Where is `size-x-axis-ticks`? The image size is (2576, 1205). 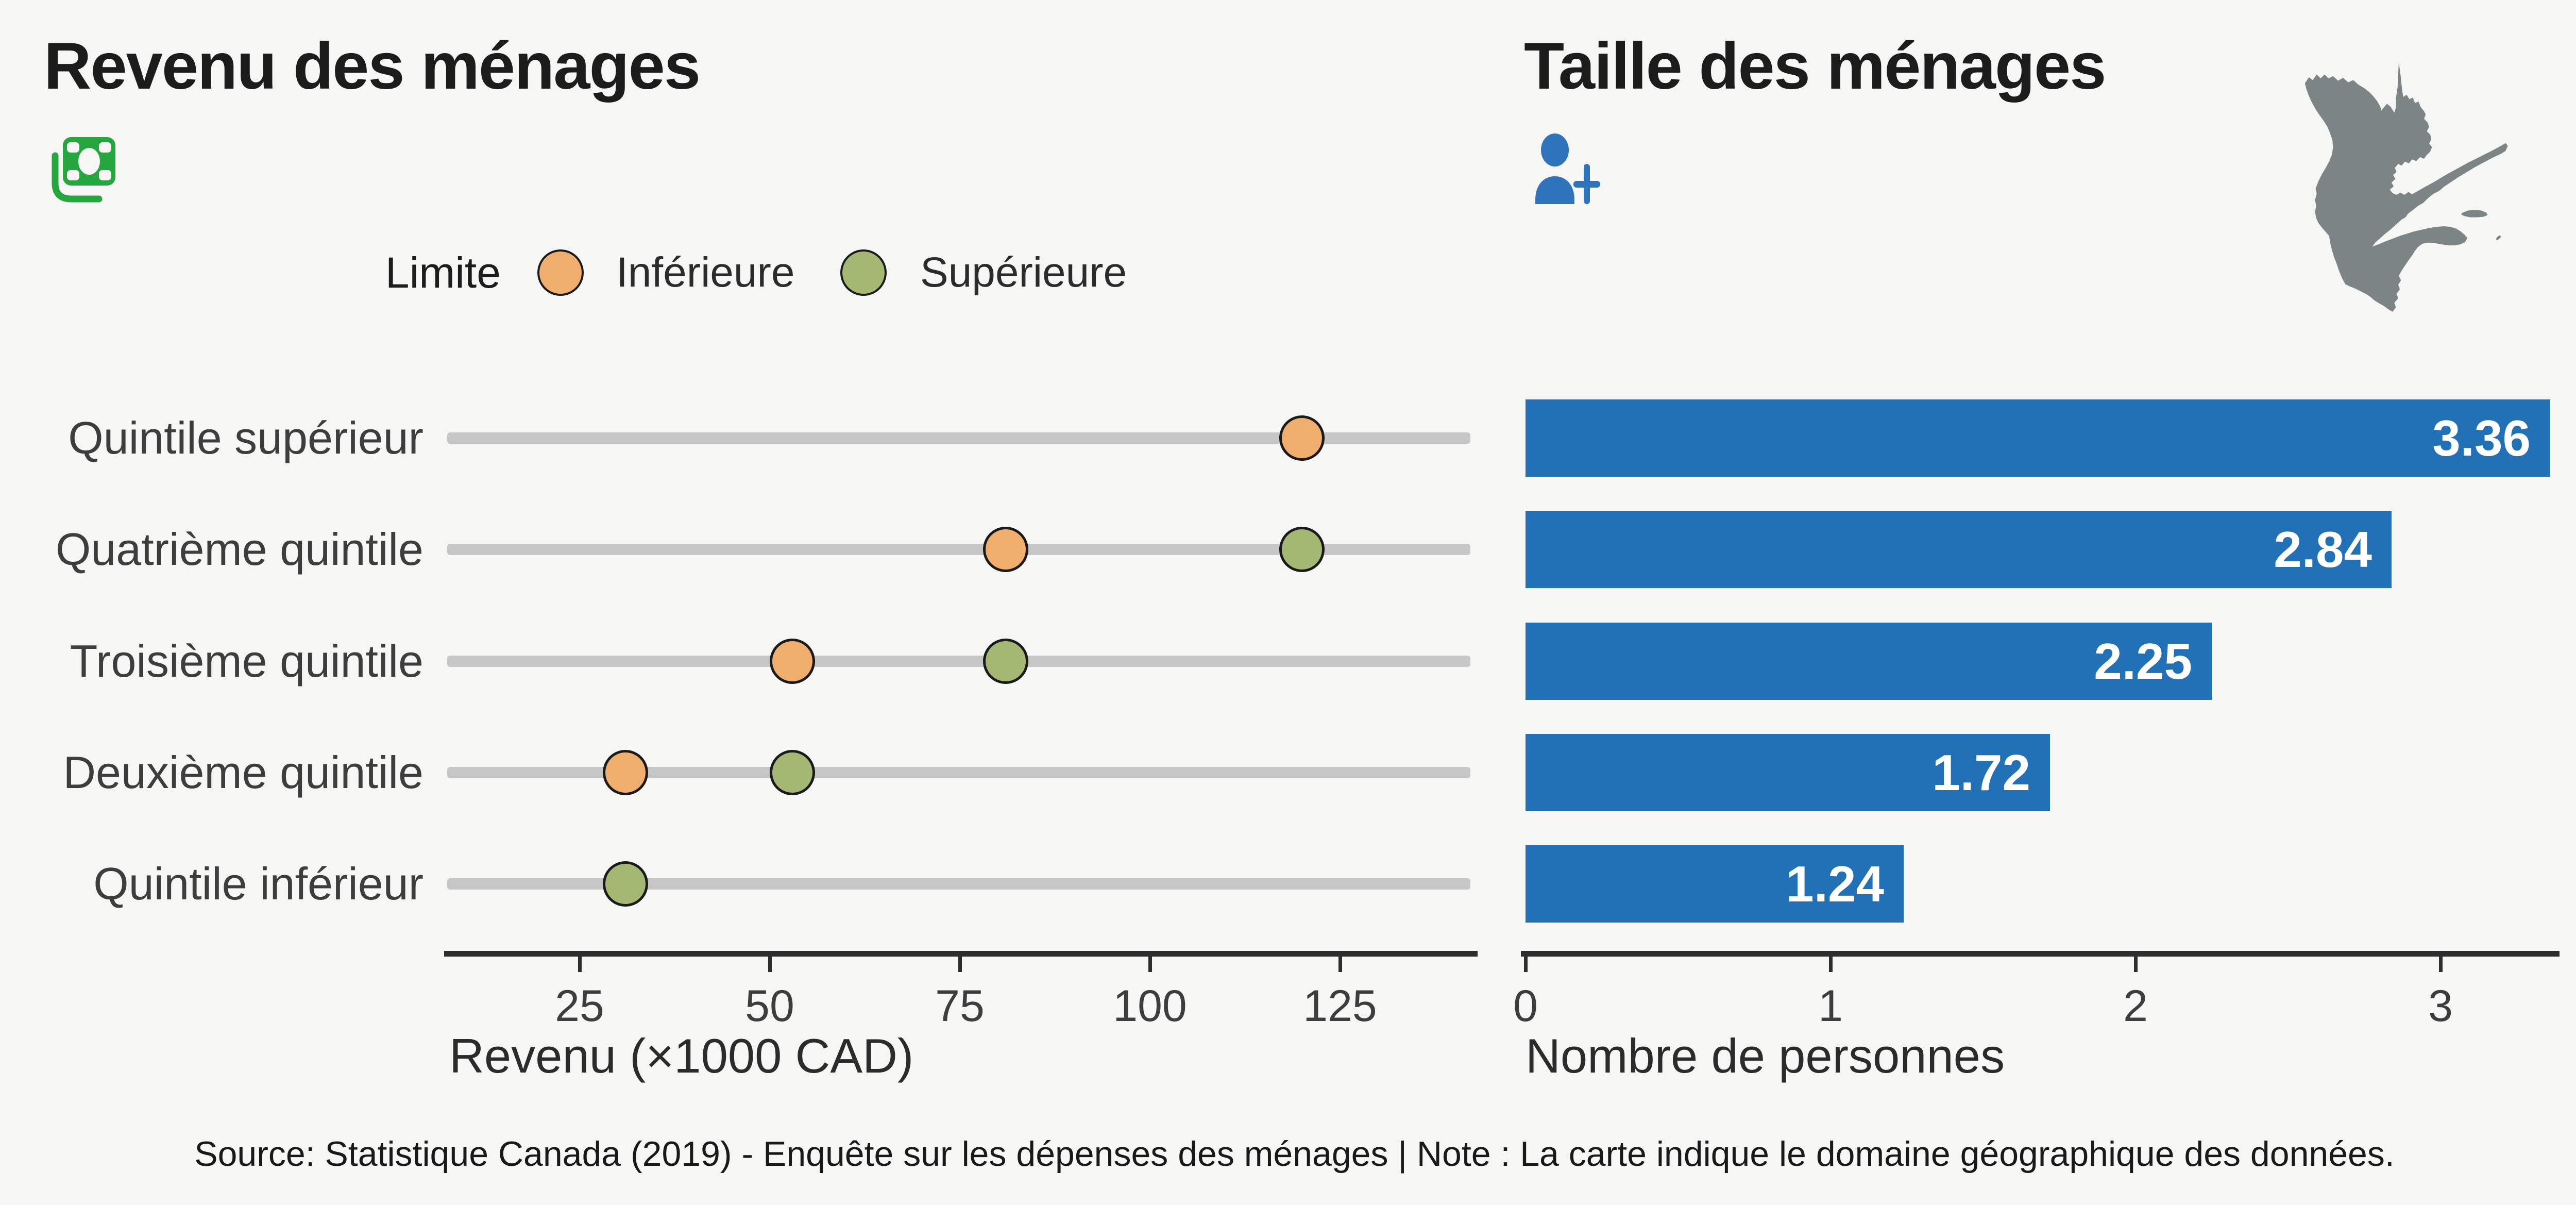
size-x-axis-ticks is located at coordinates (2042, 965).